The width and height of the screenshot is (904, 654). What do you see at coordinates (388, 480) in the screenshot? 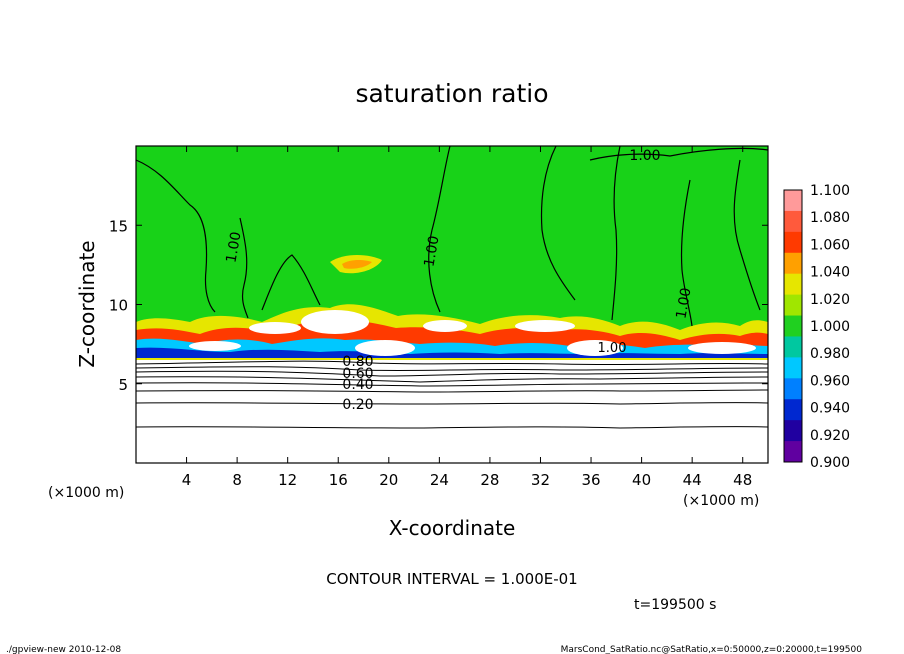
I see `x-tick-label: 20` at bounding box center [388, 480].